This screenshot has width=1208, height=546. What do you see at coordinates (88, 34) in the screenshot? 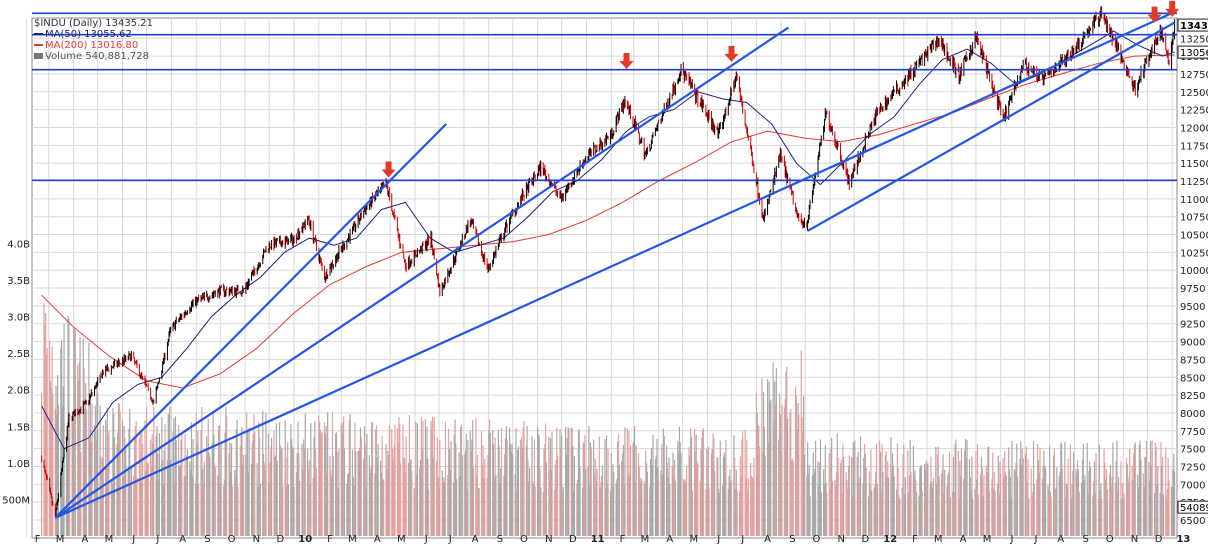
I see `ma50-label: MA(50) 13055.62` at bounding box center [88, 34].